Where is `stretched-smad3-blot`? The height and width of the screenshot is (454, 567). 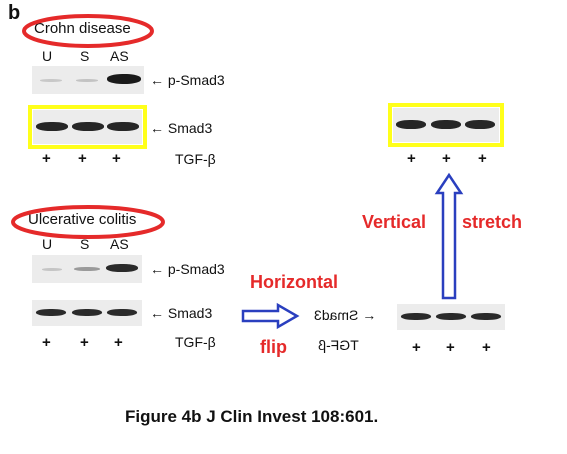
stretched-smad3-blot is located at coordinates (446, 125).